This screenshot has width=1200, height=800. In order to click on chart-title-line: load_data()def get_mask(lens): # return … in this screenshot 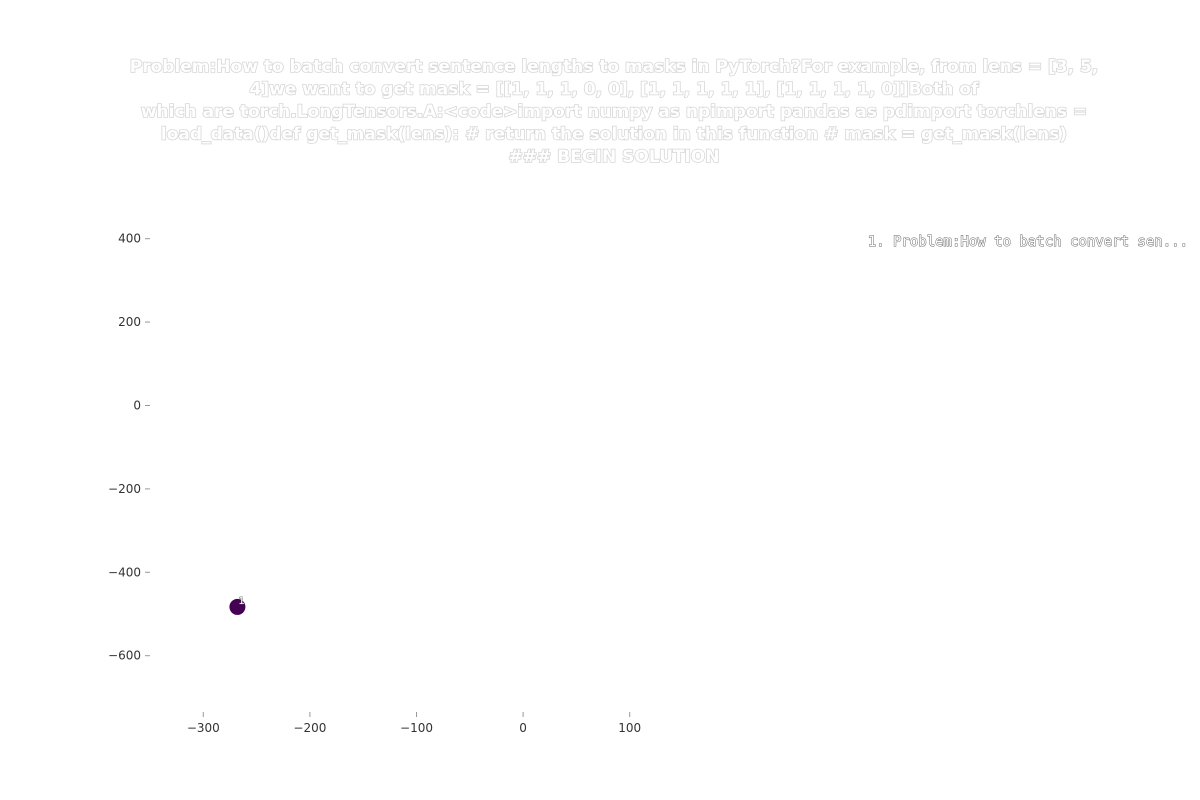, I will do `click(614, 135)`.